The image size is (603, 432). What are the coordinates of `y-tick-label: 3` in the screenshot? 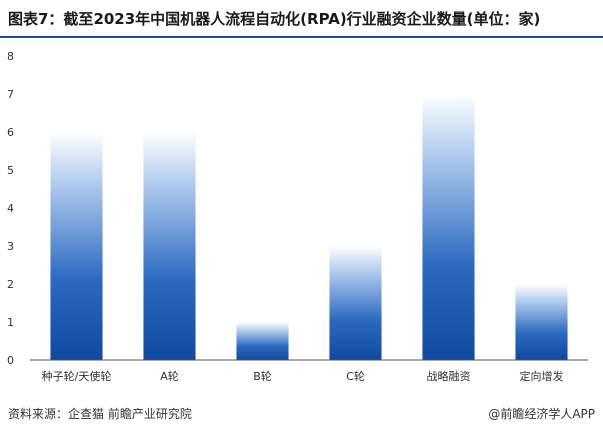 It's located at (10, 246).